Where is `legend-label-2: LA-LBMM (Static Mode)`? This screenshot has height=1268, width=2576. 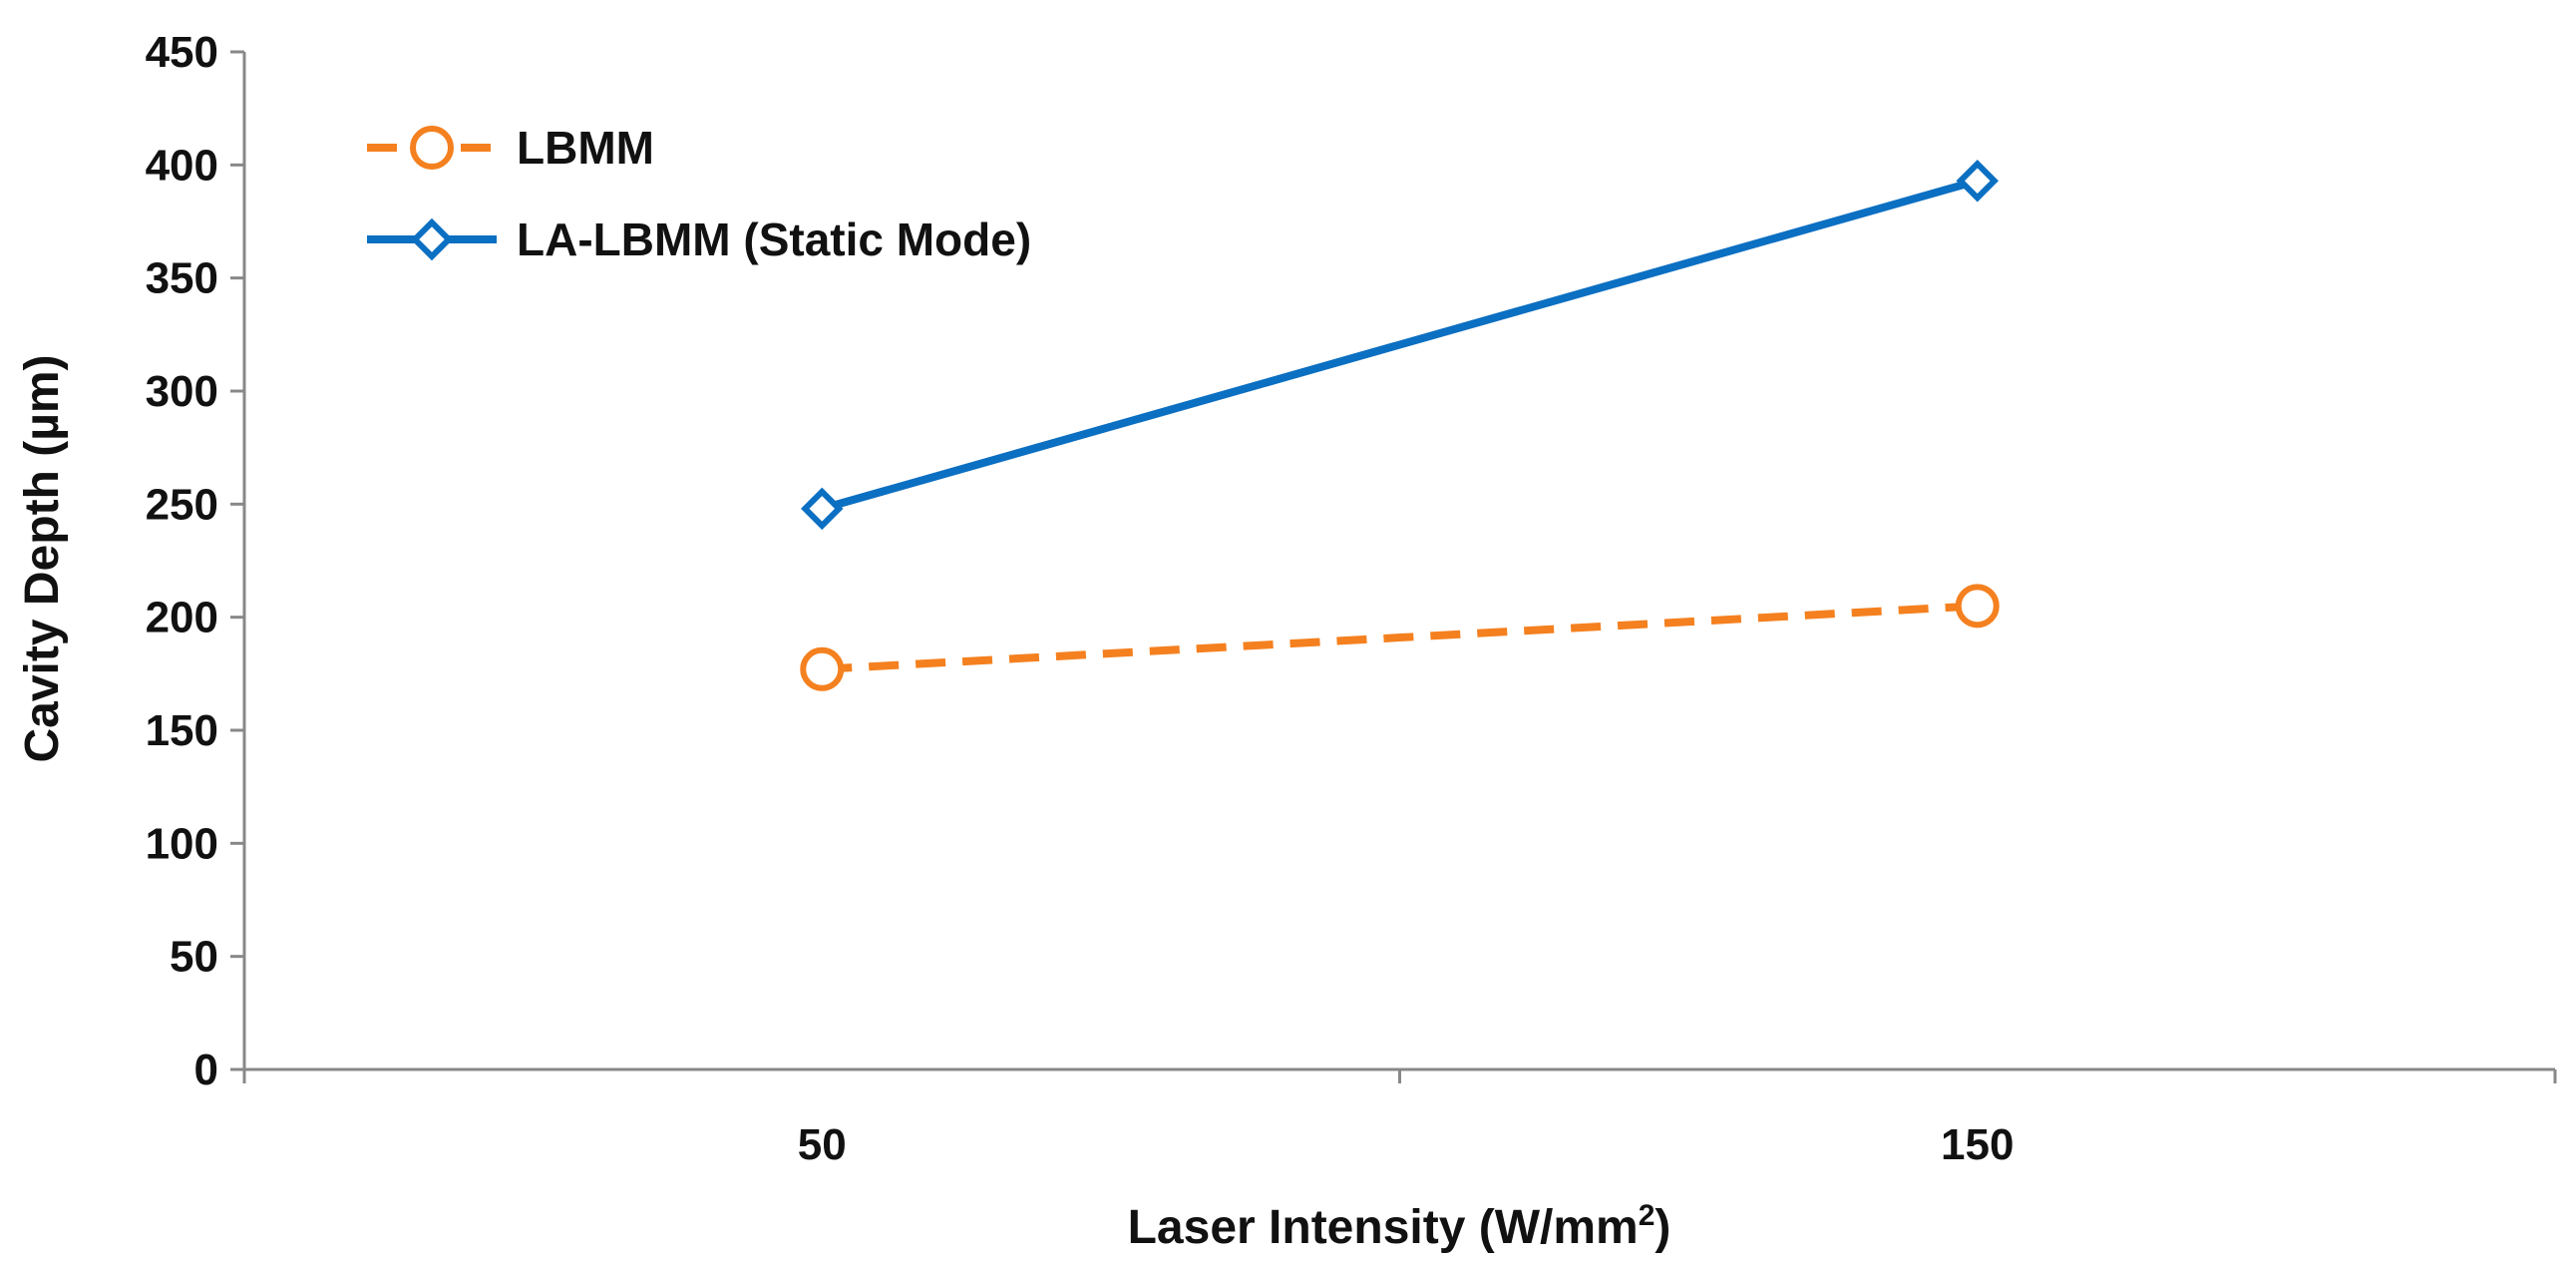
legend-label-2: LA-LBMM (Static Mode) is located at coordinates (774, 239).